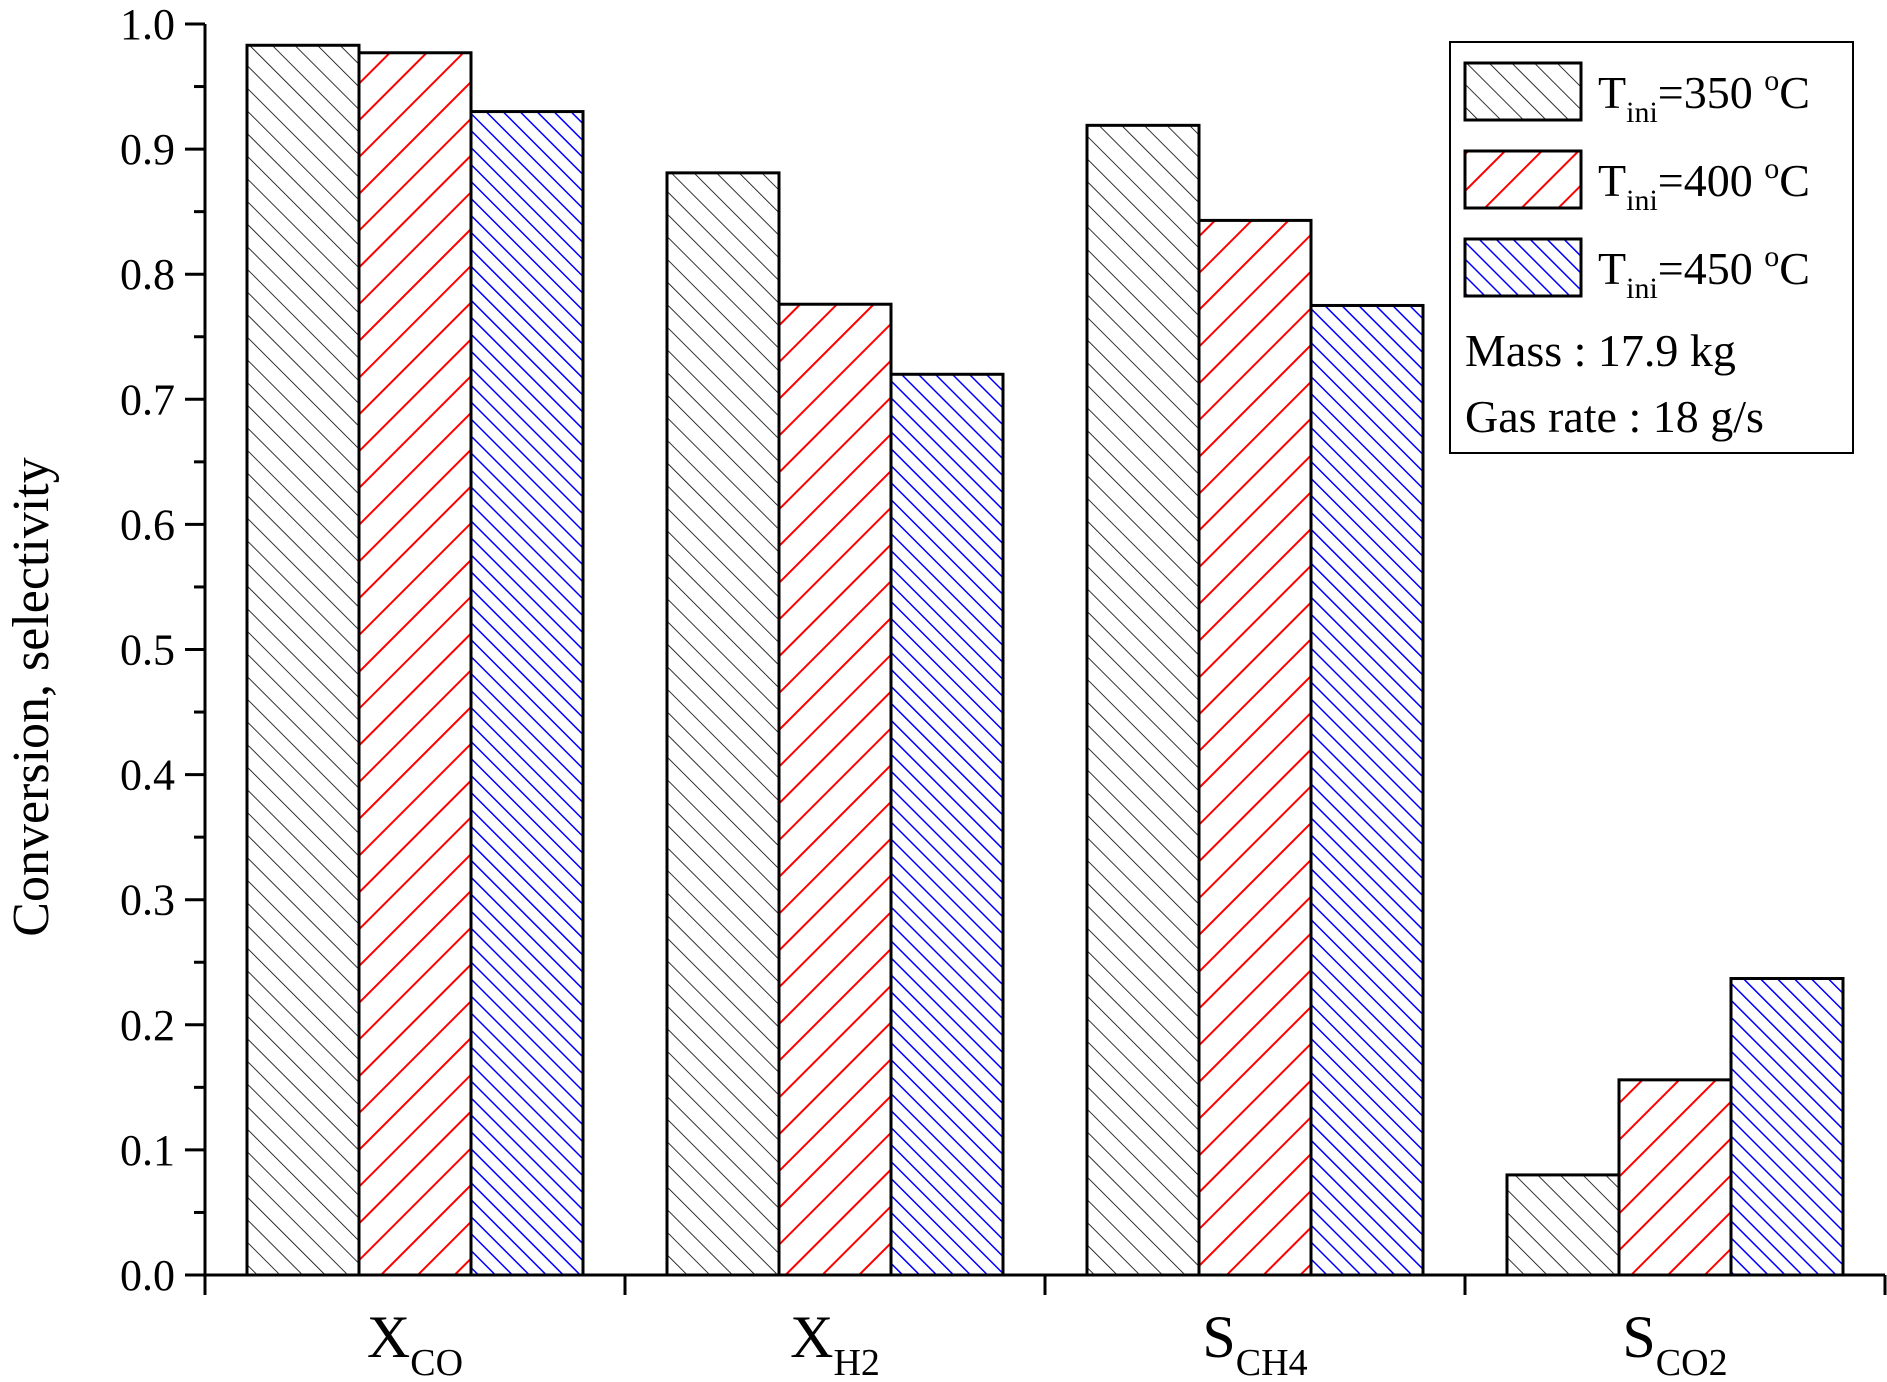 Image resolution: width=1887 pixels, height=1382 pixels. Describe the element at coordinates (1704, 272) in the screenshot. I see `legend-label-series-2: Tini=450 oC` at that location.